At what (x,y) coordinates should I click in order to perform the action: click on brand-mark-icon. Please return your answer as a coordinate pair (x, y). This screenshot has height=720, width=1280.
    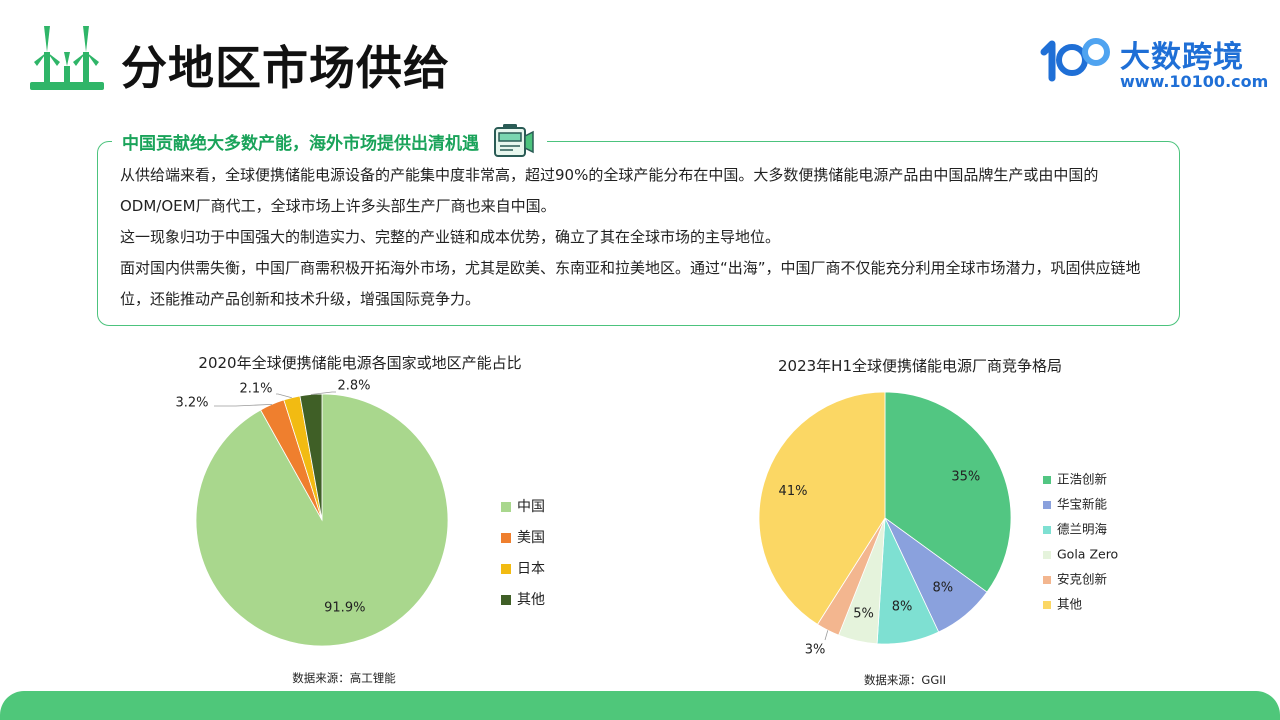
    Looking at the image, I should click on (1075, 60).